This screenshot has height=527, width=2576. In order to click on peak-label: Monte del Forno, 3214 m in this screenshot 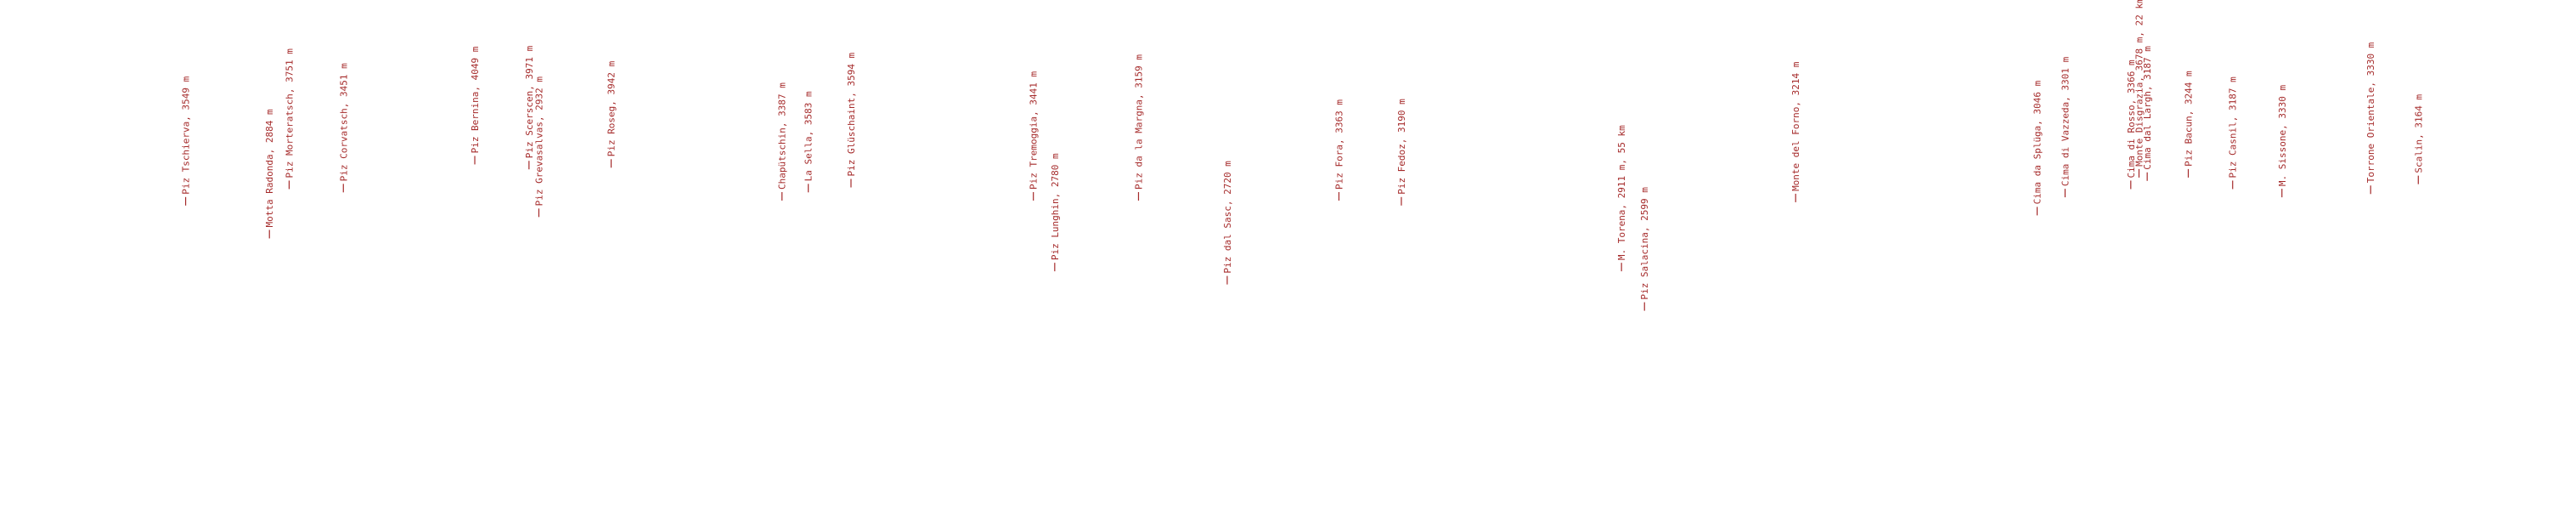, I will do `click(1795, 126)`.